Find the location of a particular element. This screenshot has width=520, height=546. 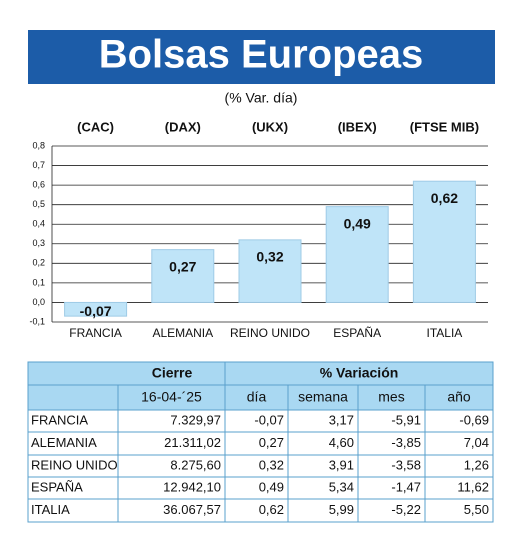

title-bar is located at coordinates (261, 57).